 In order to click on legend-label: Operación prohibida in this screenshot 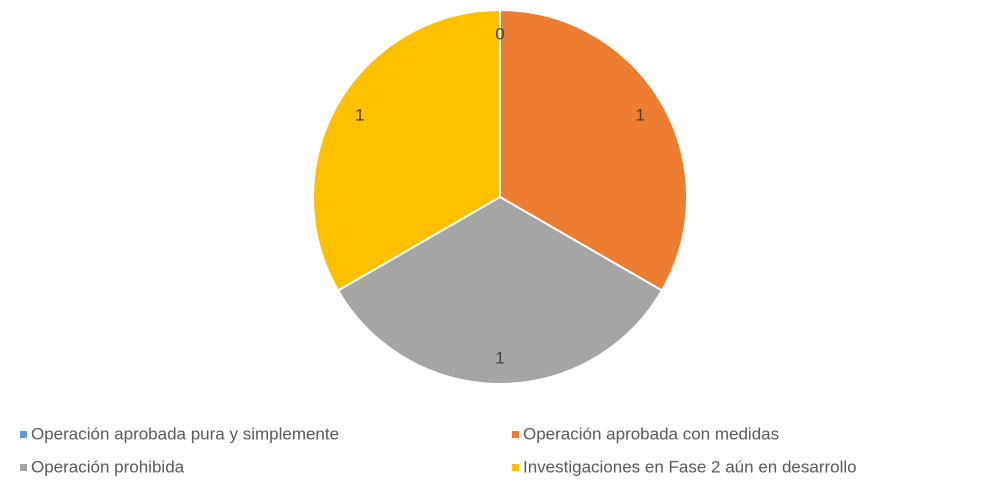, I will do `click(108, 466)`.